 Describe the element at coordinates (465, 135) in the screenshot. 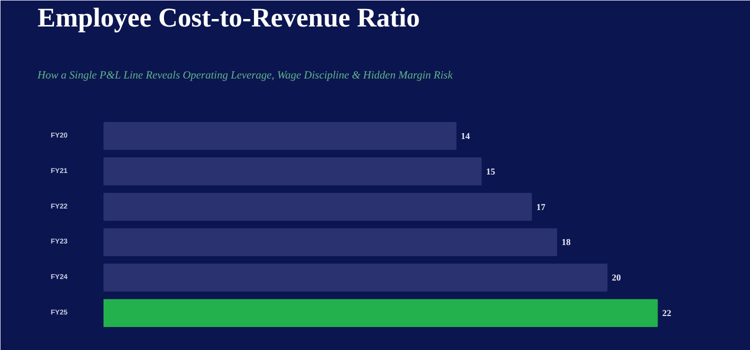

I see `data-label: 14` at that location.